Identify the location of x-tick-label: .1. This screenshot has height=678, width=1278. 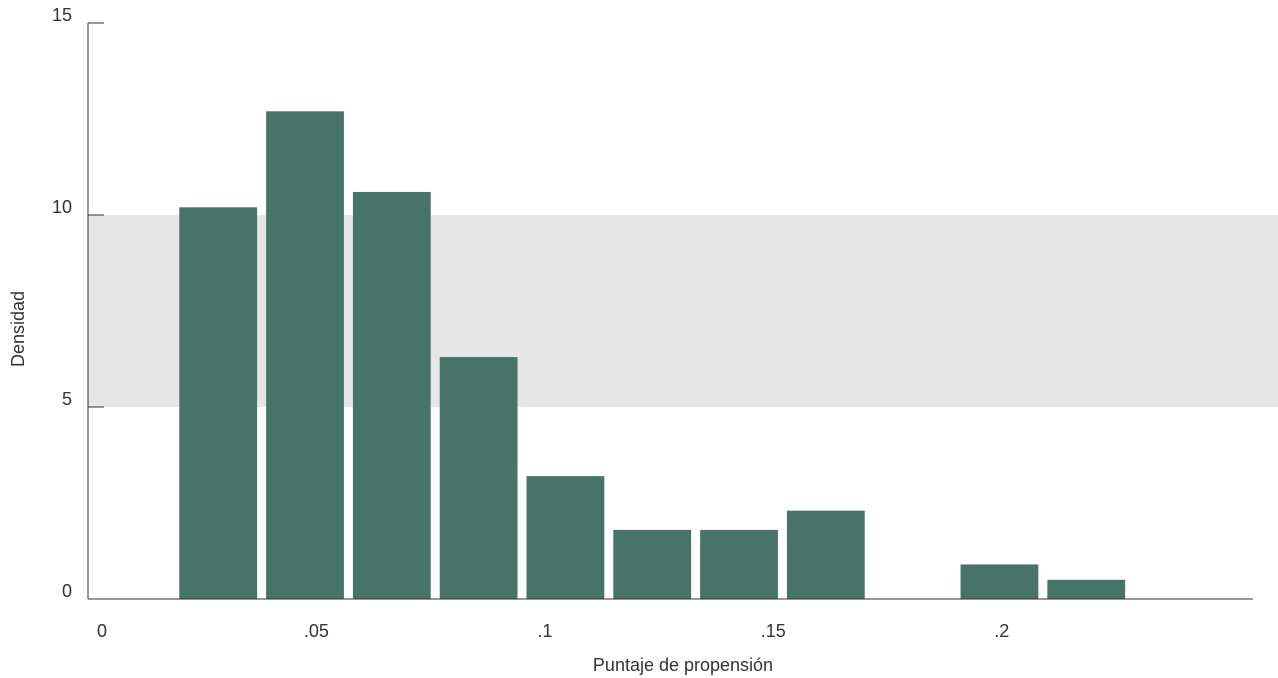
(544, 631).